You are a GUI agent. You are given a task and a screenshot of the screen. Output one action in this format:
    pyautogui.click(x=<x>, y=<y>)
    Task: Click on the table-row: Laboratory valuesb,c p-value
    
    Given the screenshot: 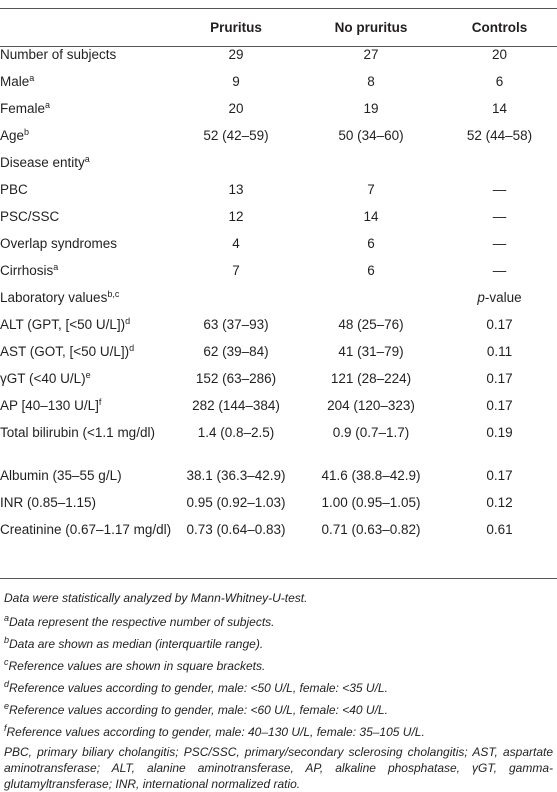 What is the action you would take?
    pyautogui.click(x=278, y=302)
    